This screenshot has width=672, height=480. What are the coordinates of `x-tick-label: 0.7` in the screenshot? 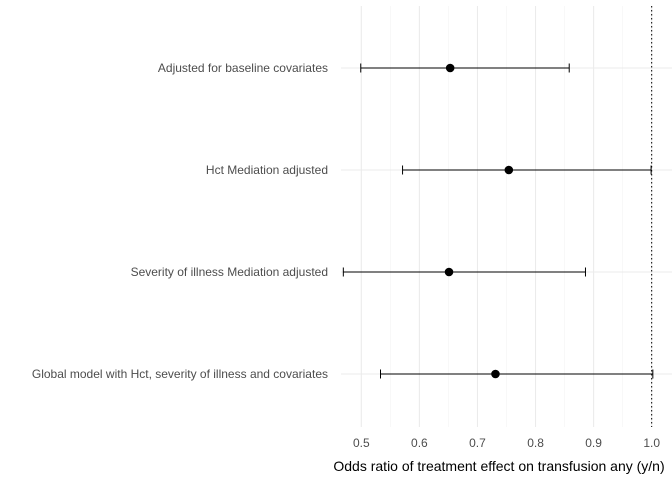 It's located at (477, 443).